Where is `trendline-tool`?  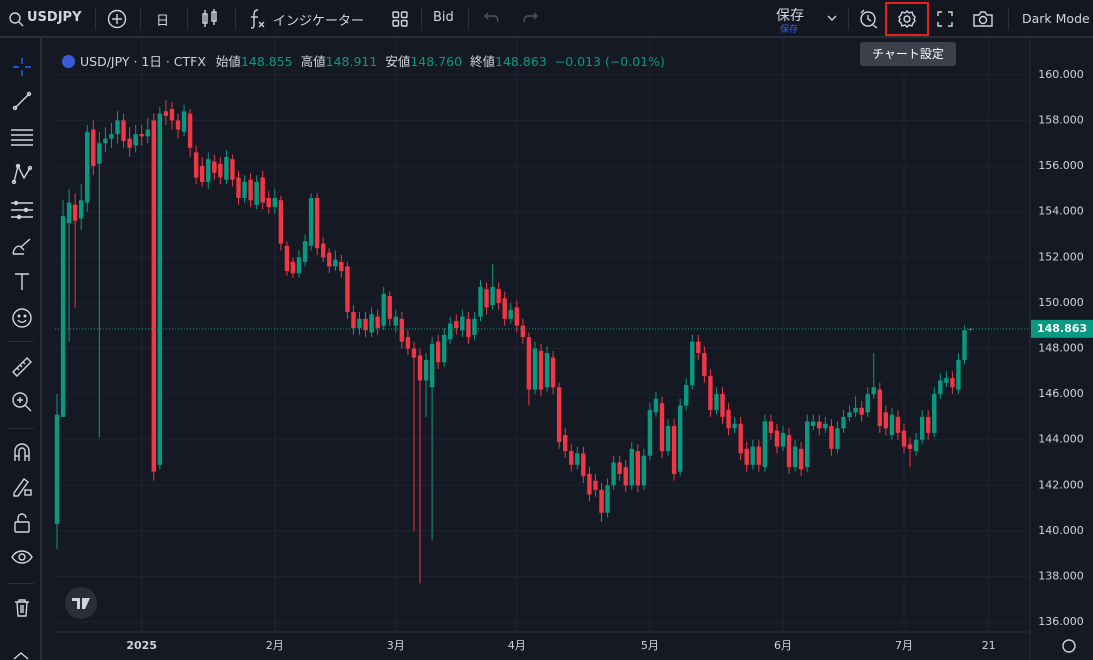 trendline-tool is located at coordinates (22, 101).